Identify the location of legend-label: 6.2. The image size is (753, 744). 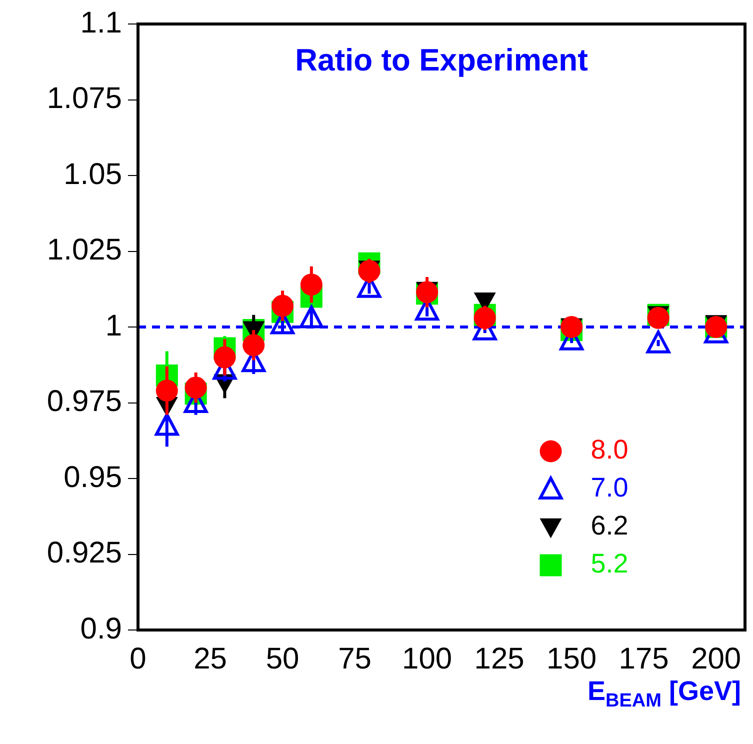
(609, 525).